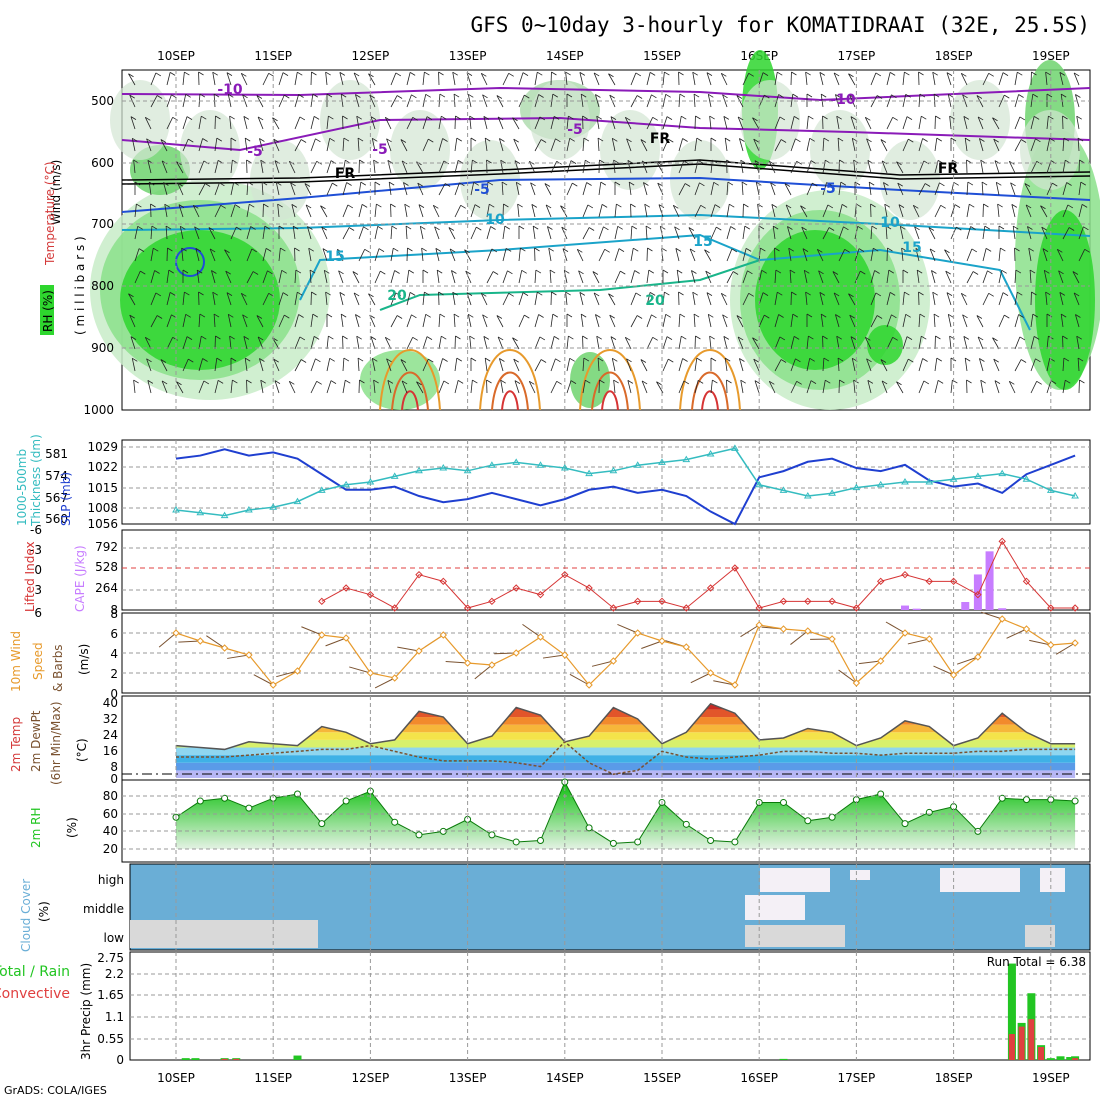  What do you see at coordinates (660, 139) in the screenshot?
I see `contour-label: FR` at bounding box center [660, 139].